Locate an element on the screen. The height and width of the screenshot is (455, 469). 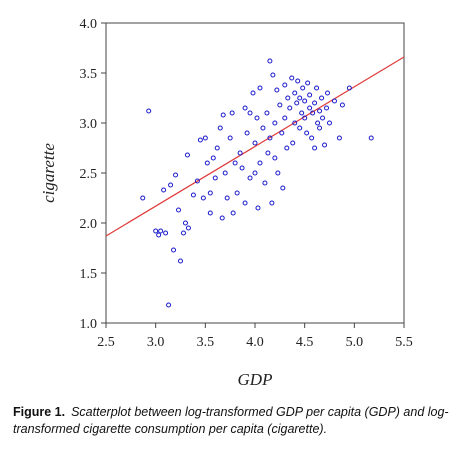
x-tick-label: 4.0 is located at coordinates (255, 342).